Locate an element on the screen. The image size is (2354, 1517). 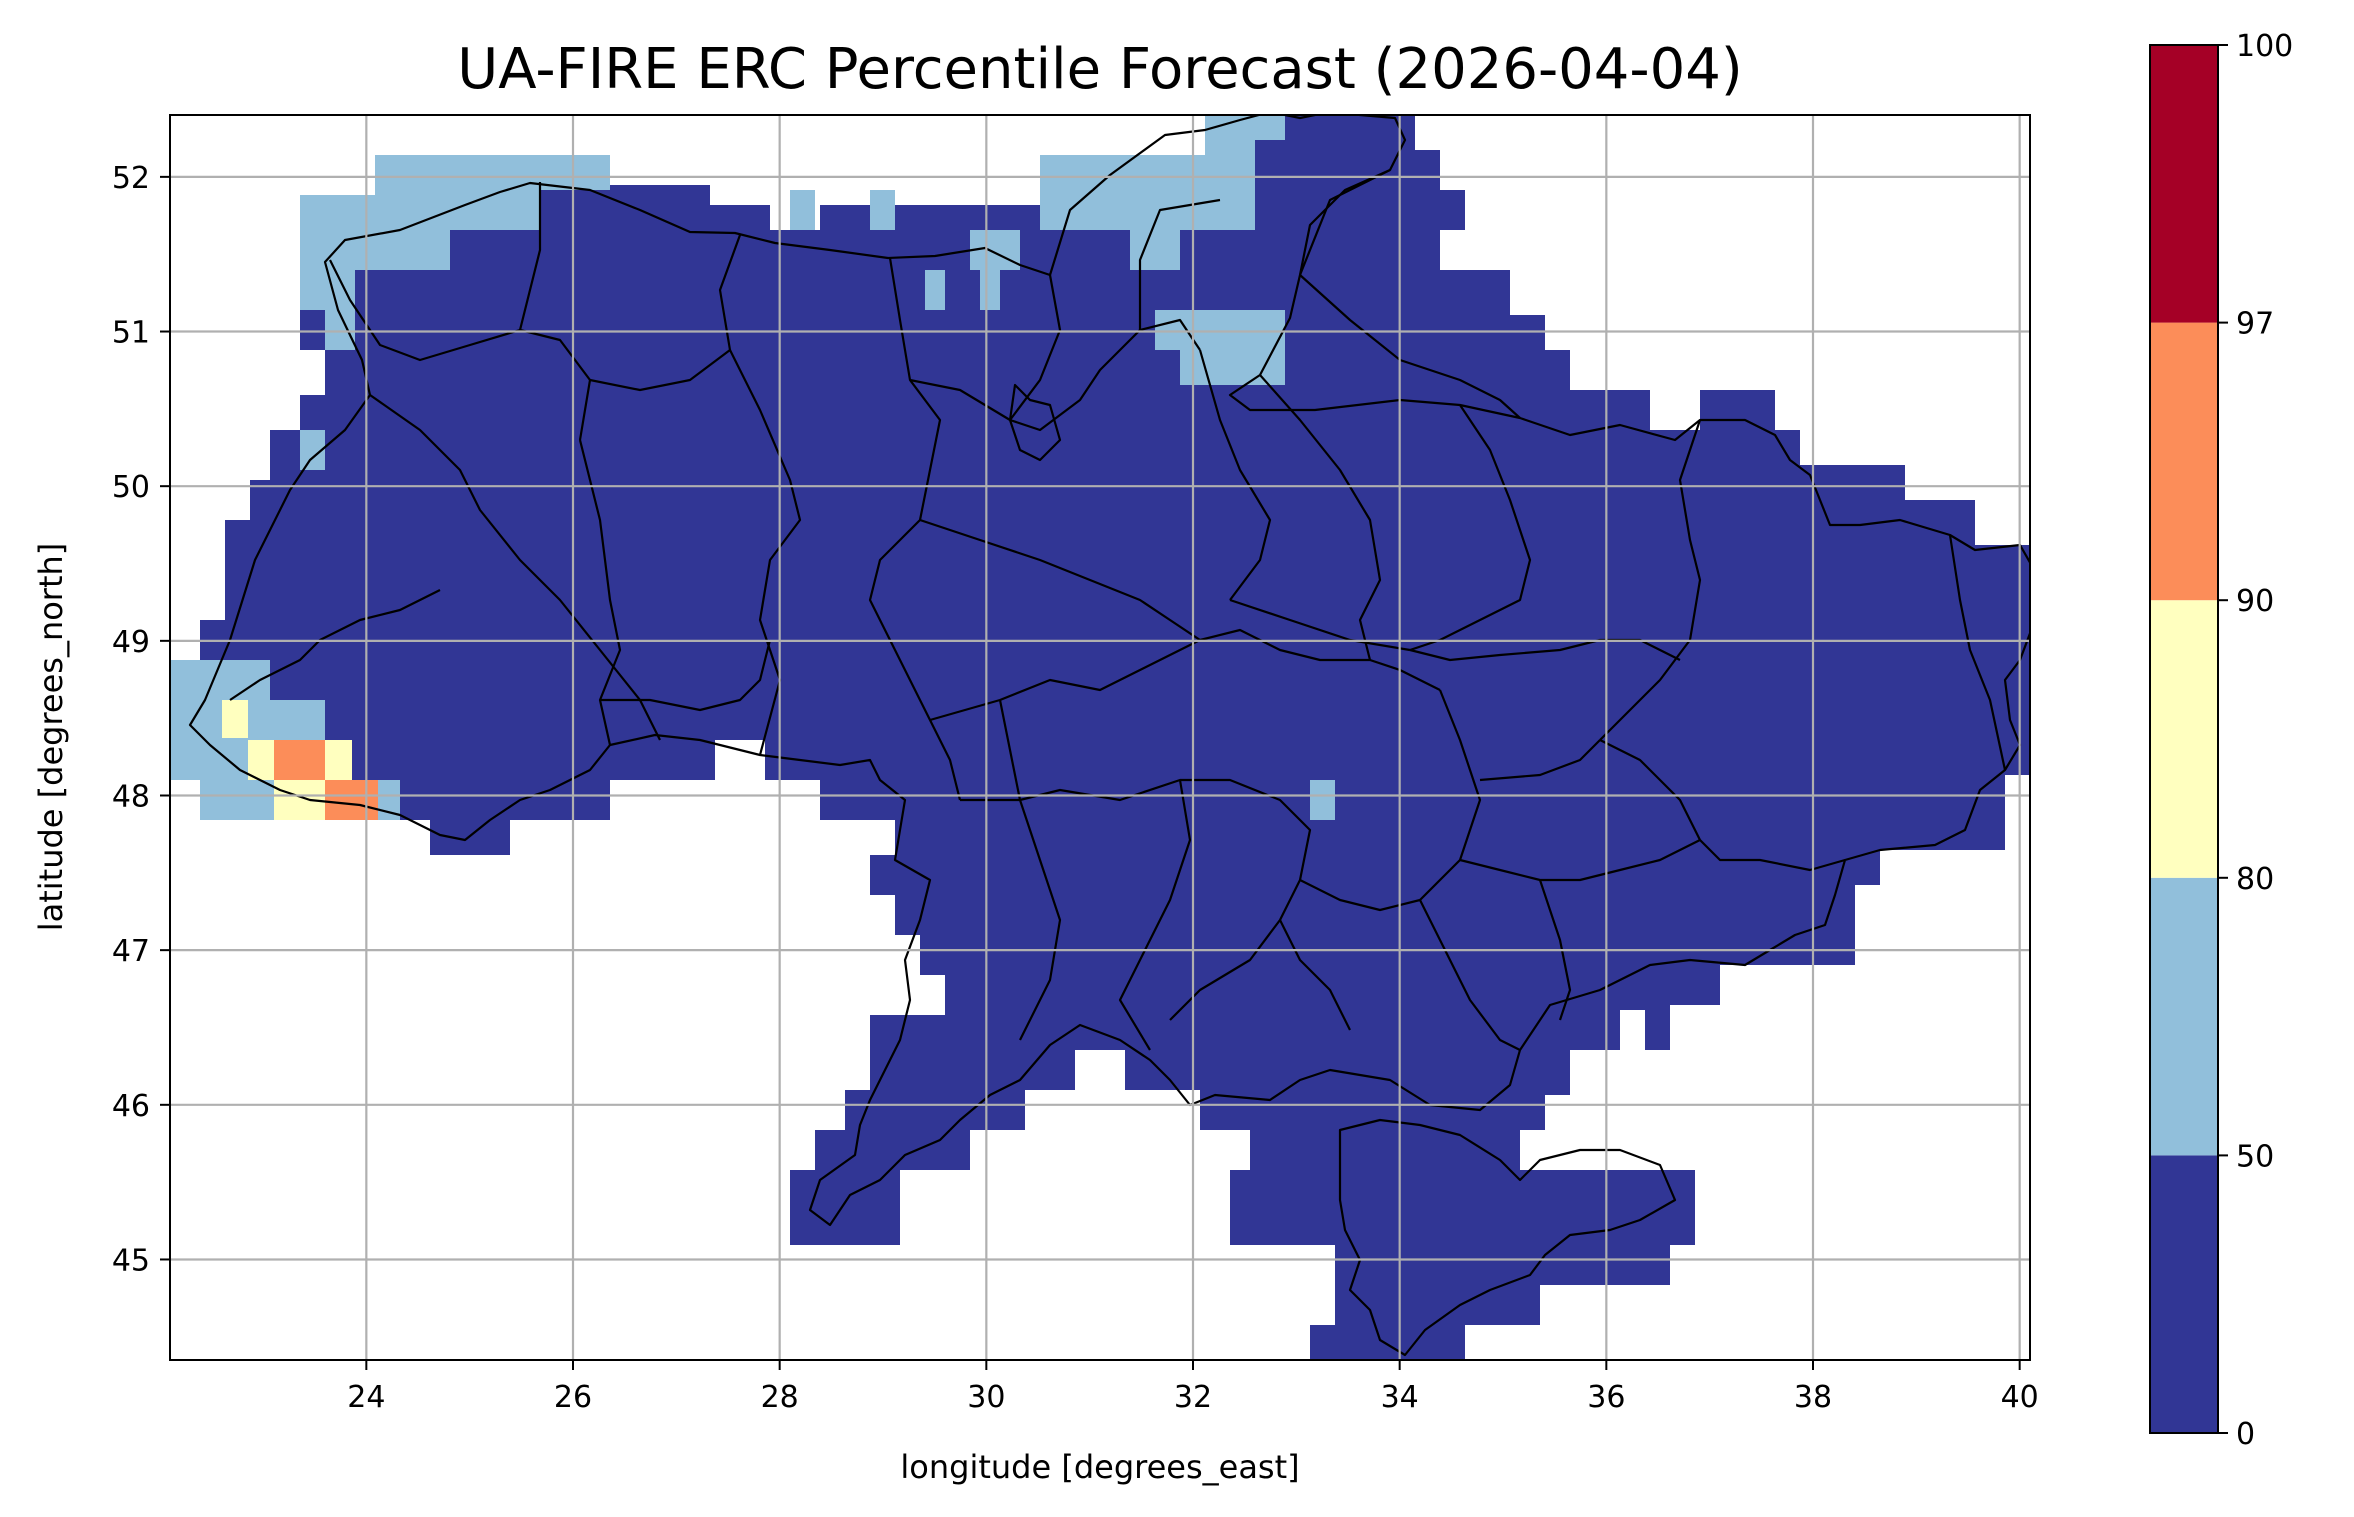
x-tick-label: 40 is located at coordinates (2020, 1397).